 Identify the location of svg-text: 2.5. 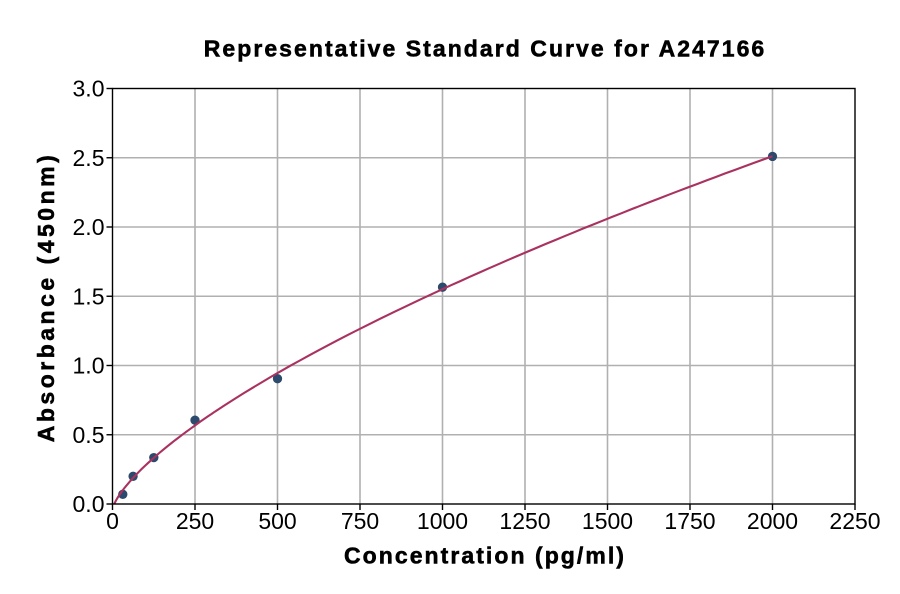
(89, 158).